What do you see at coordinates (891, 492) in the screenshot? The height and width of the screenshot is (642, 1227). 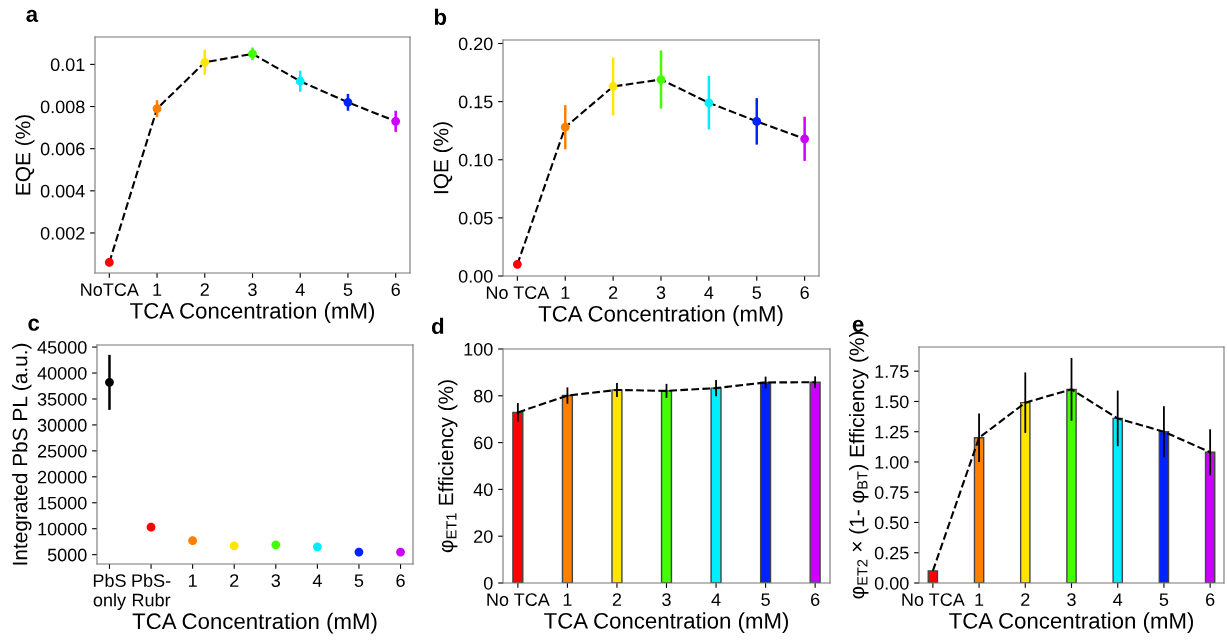 I see `y-tick-label: 0.75` at bounding box center [891, 492].